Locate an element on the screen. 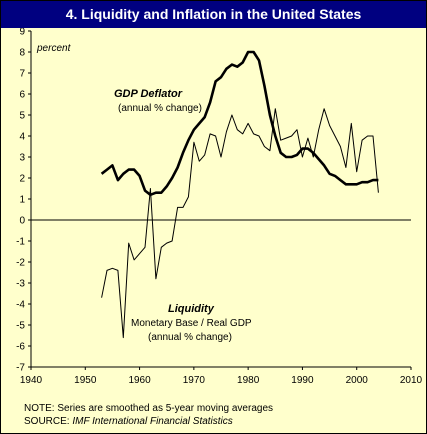  source-name: IMF International Financial Statistics is located at coordinates (152, 421).